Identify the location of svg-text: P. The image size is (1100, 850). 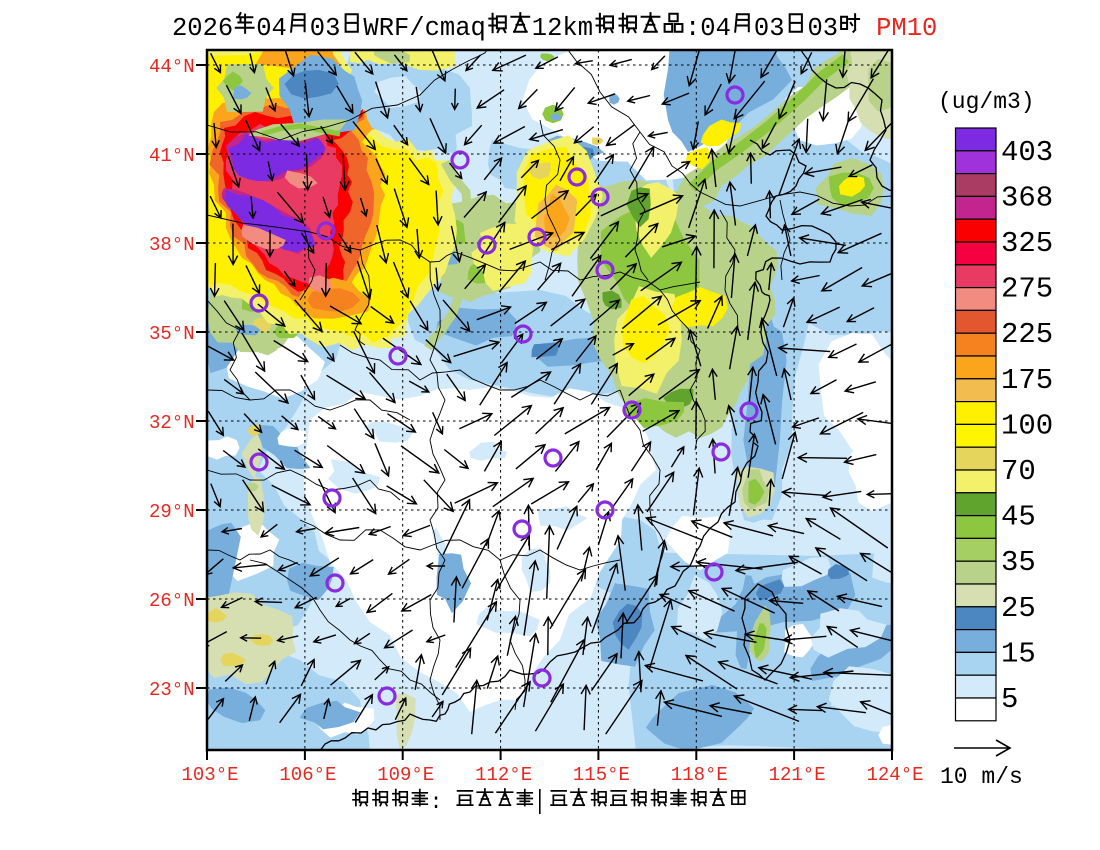
(883, 28).